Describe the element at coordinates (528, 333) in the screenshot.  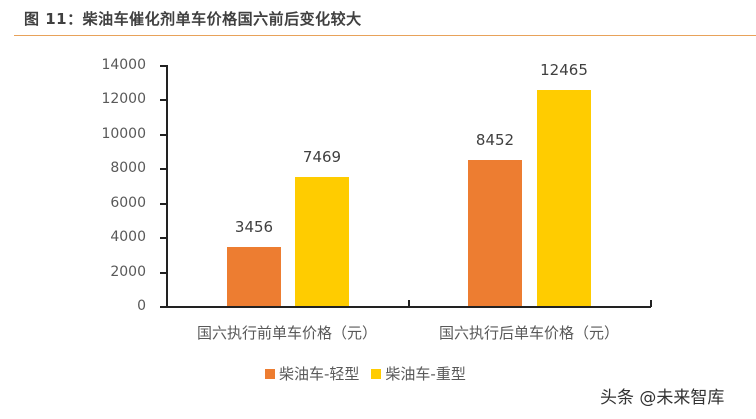
I see `category-label: 国六执行后单车价格（元）` at that location.